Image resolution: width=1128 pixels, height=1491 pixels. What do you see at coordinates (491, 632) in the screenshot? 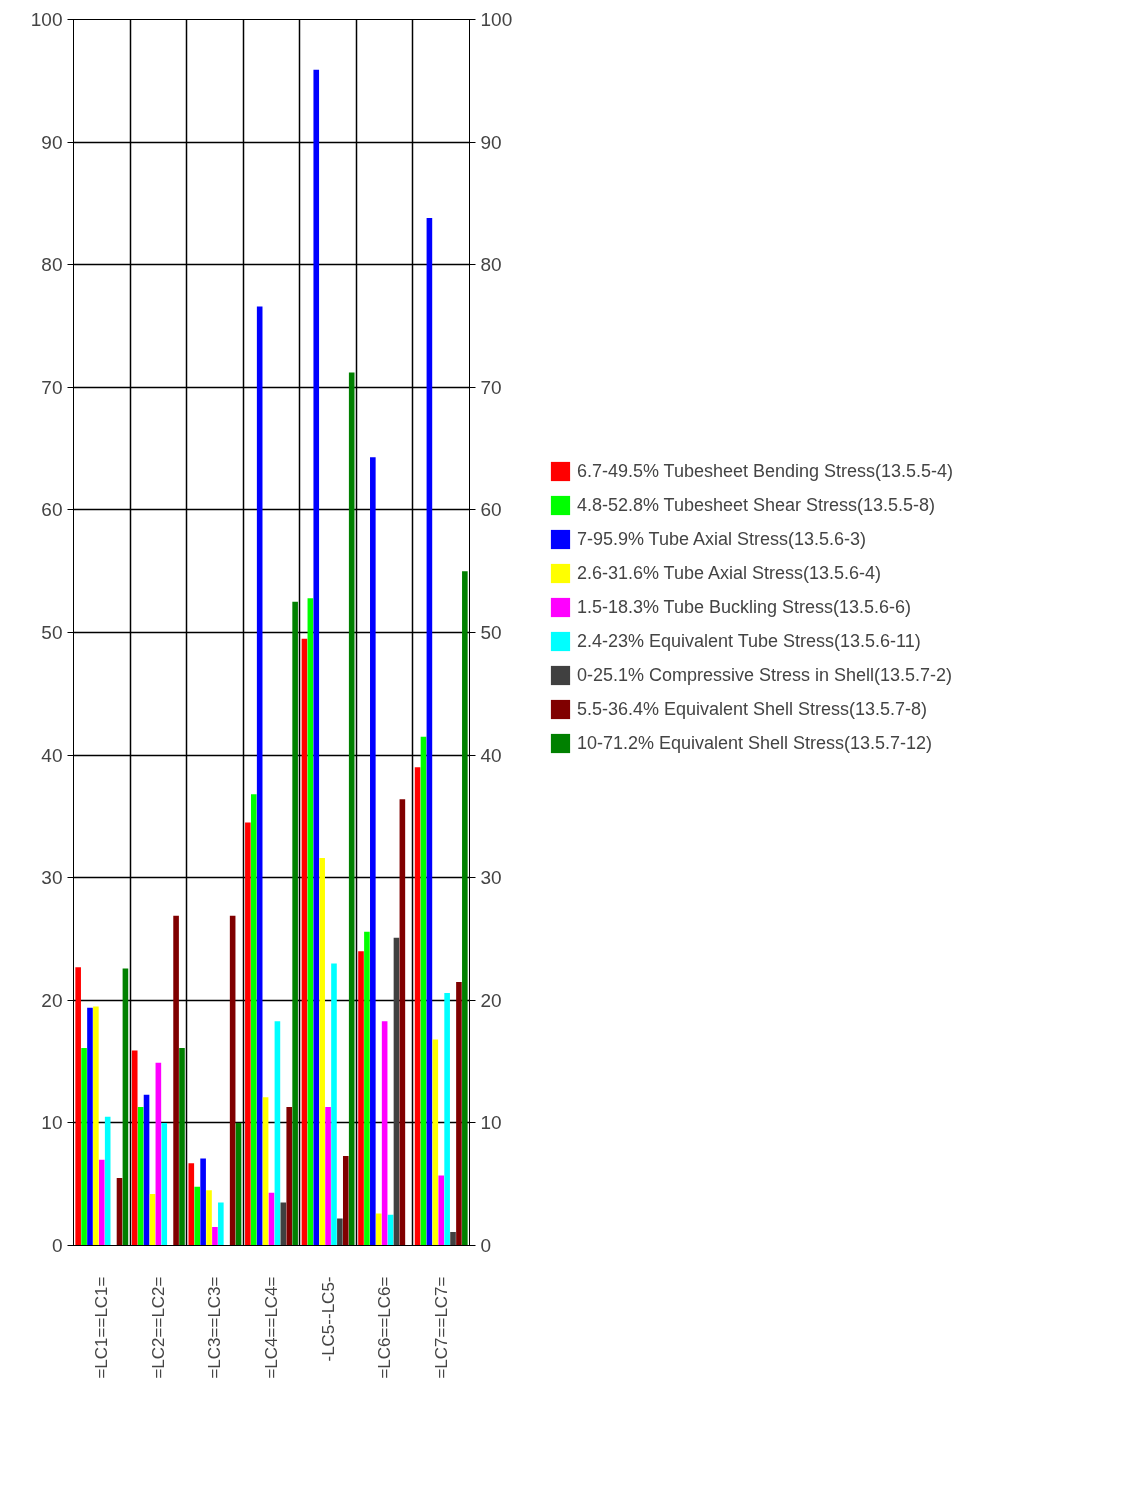
I see `y2-tick-label: 50` at bounding box center [491, 632].